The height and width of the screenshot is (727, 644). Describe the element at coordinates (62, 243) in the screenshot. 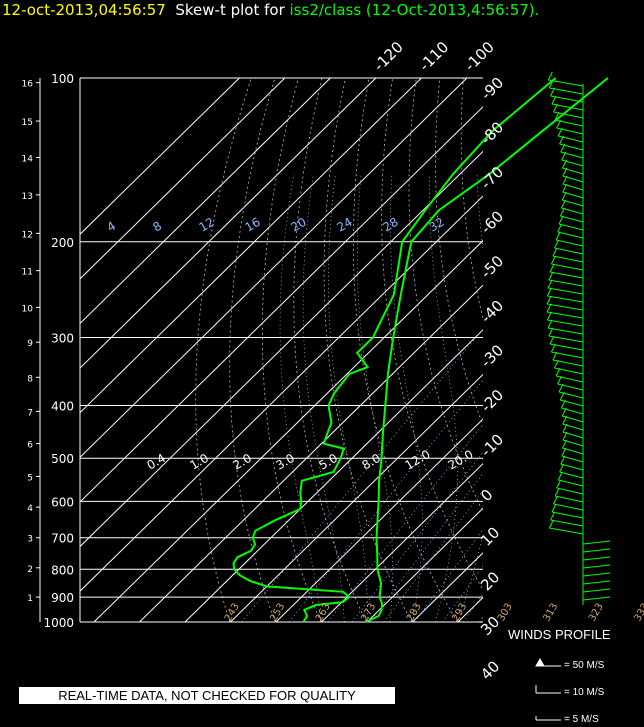

I see `pressure-label-200: 200` at that location.